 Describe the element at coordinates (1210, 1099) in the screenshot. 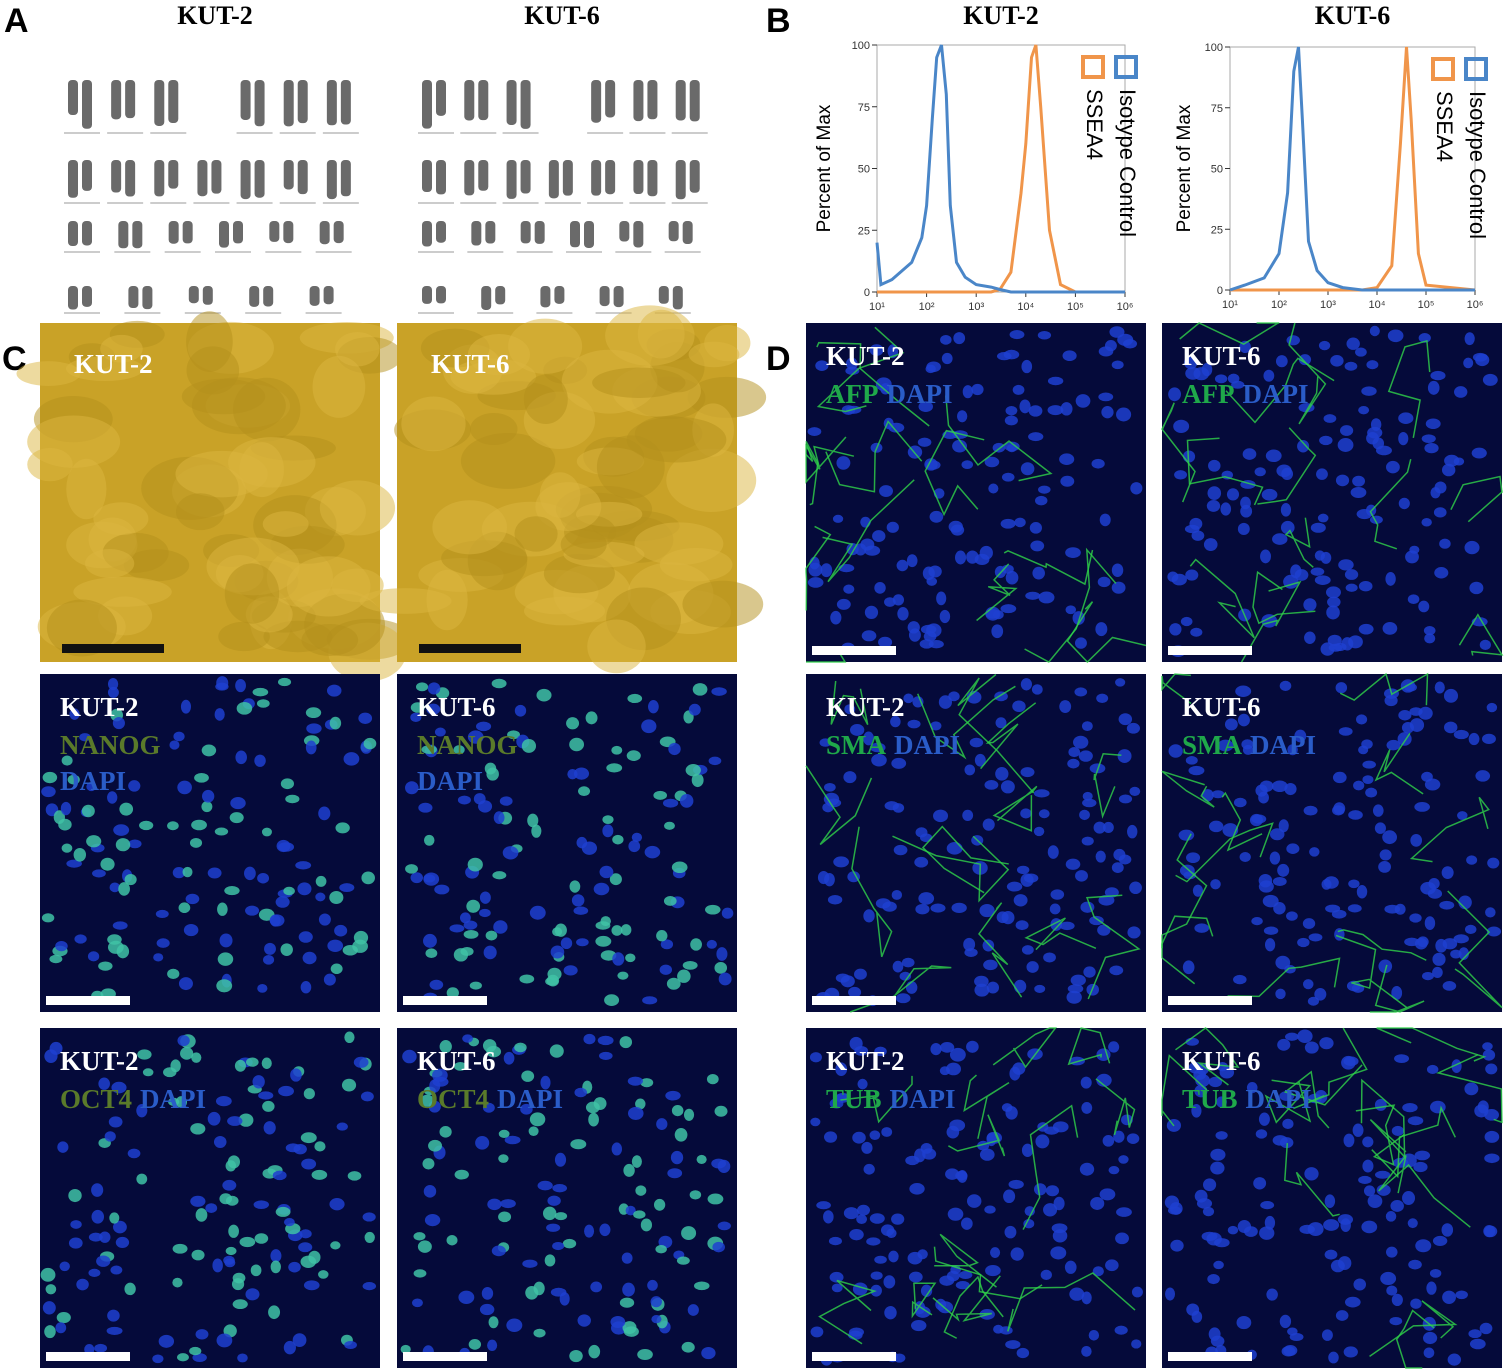

I see `stain-label: TUB` at that location.